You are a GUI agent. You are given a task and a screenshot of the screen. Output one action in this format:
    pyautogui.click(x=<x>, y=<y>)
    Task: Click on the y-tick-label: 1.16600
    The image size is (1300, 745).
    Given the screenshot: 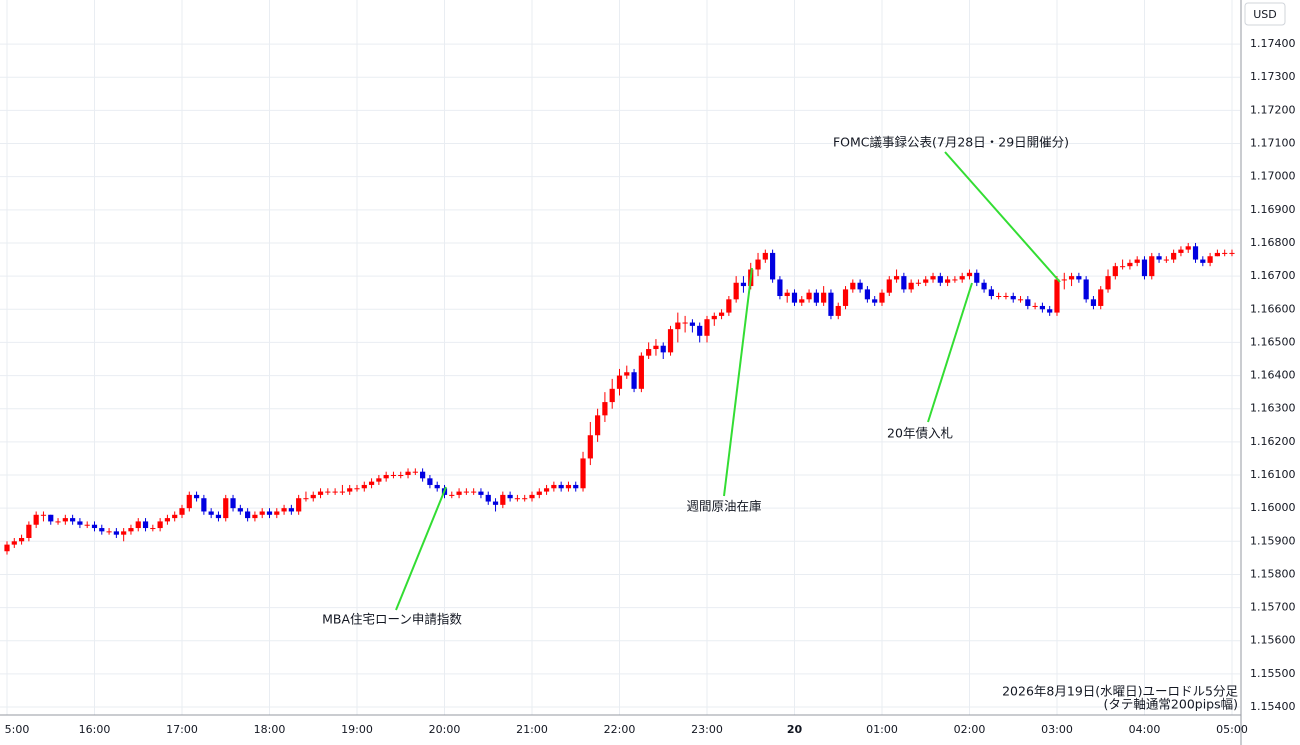 What is the action you would take?
    pyautogui.click(x=1273, y=308)
    